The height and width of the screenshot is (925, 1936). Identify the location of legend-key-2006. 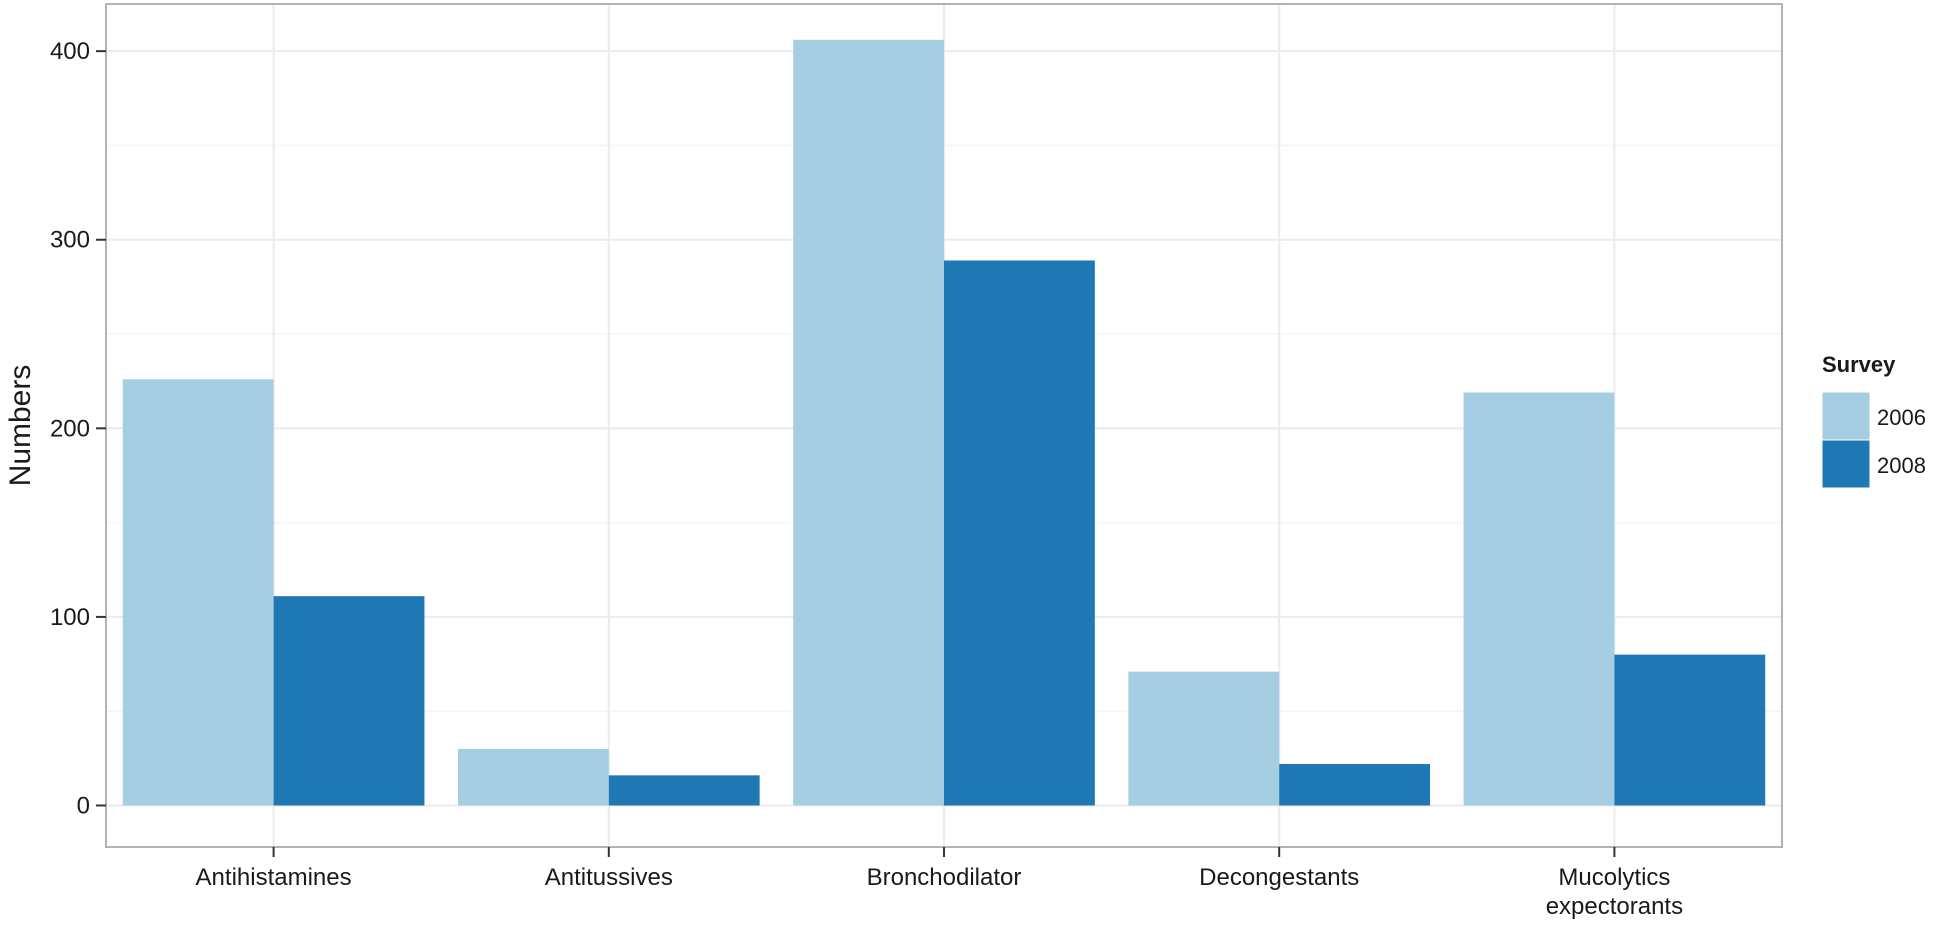
(1846, 416).